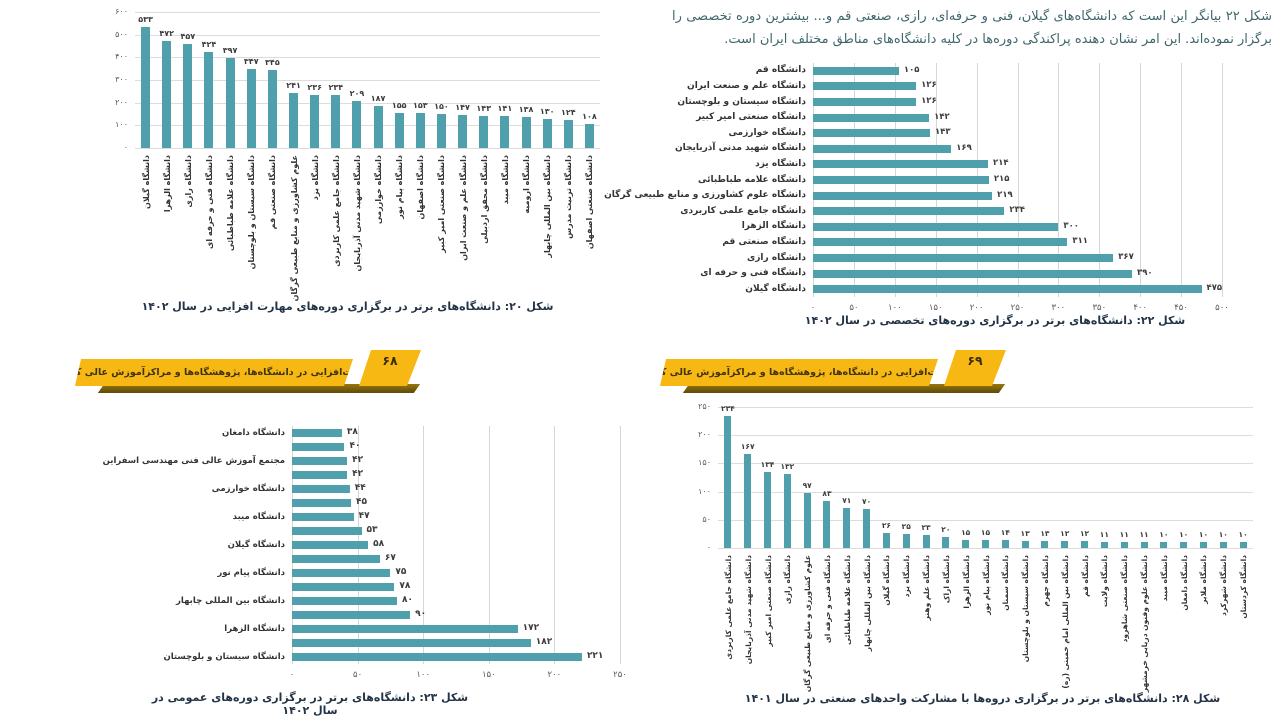  What do you see at coordinates (360, 488) in the screenshot?
I see `bar-value-label: ۴۴` at bounding box center [360, 488].